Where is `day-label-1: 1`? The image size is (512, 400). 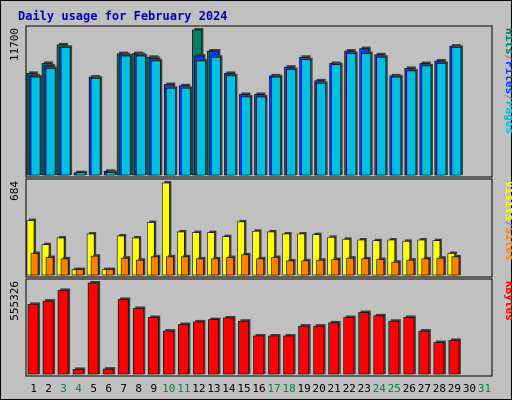
day-label-1: 1 is located at coordinates (33, 388).